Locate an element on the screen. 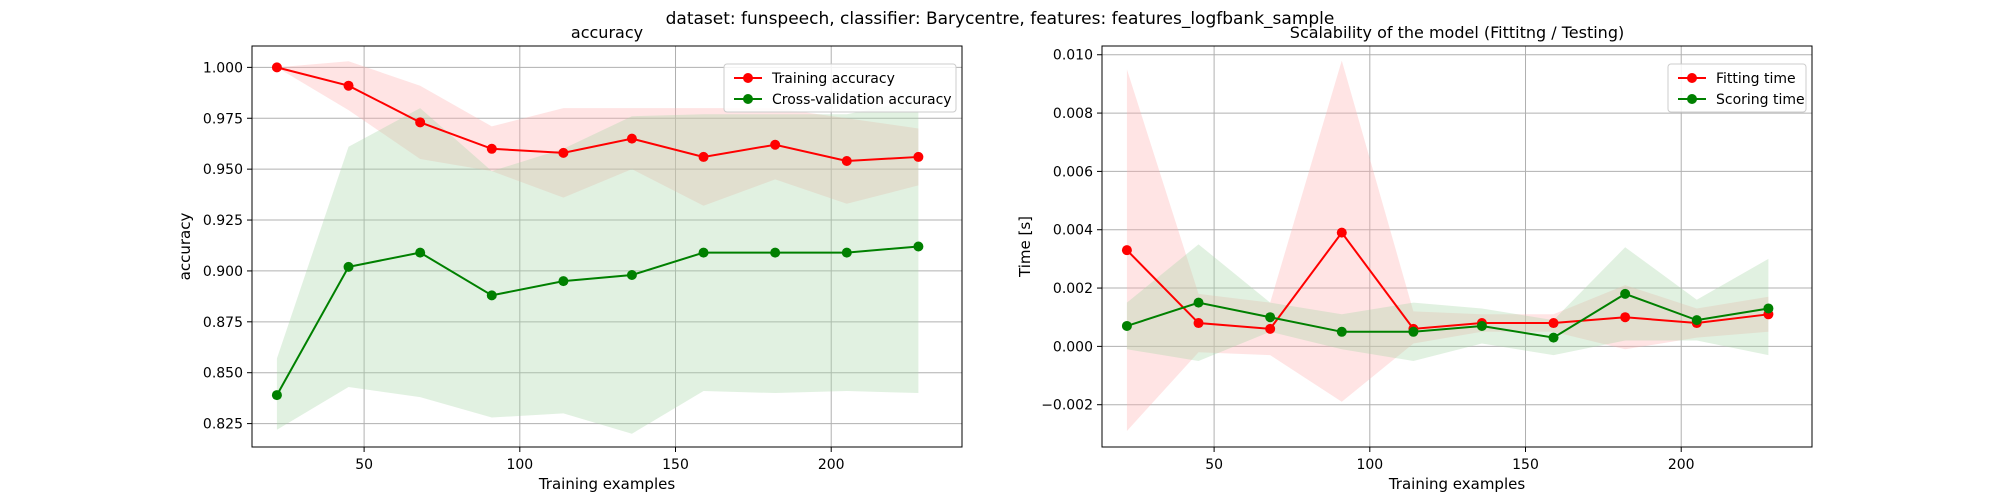  training-band is located at coordinates (597, 133).